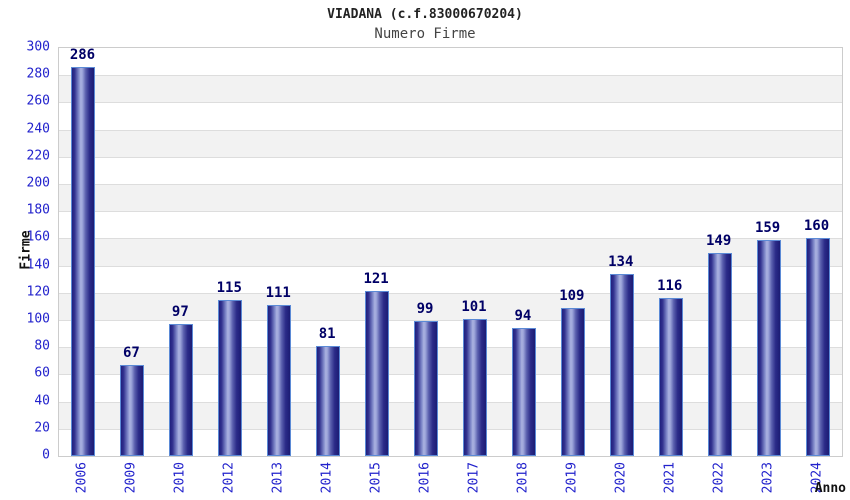 The width and height of the screenshot is (850, 500). What do you see at coordinates (38, 183) in the screenshot?
I see `y-tick-label: 200` at bounding box center [38, 183].